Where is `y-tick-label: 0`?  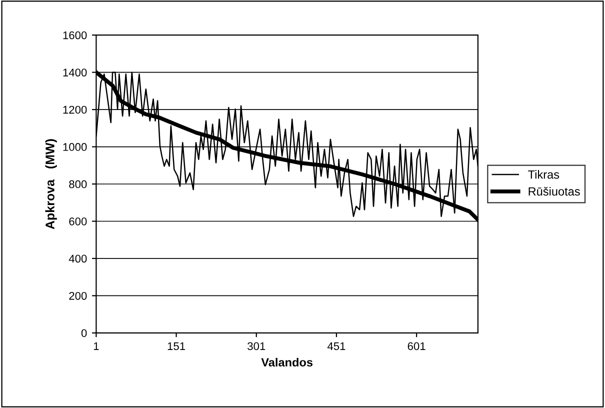
y-tick-label: 0 is located at coordinates (84, 333).